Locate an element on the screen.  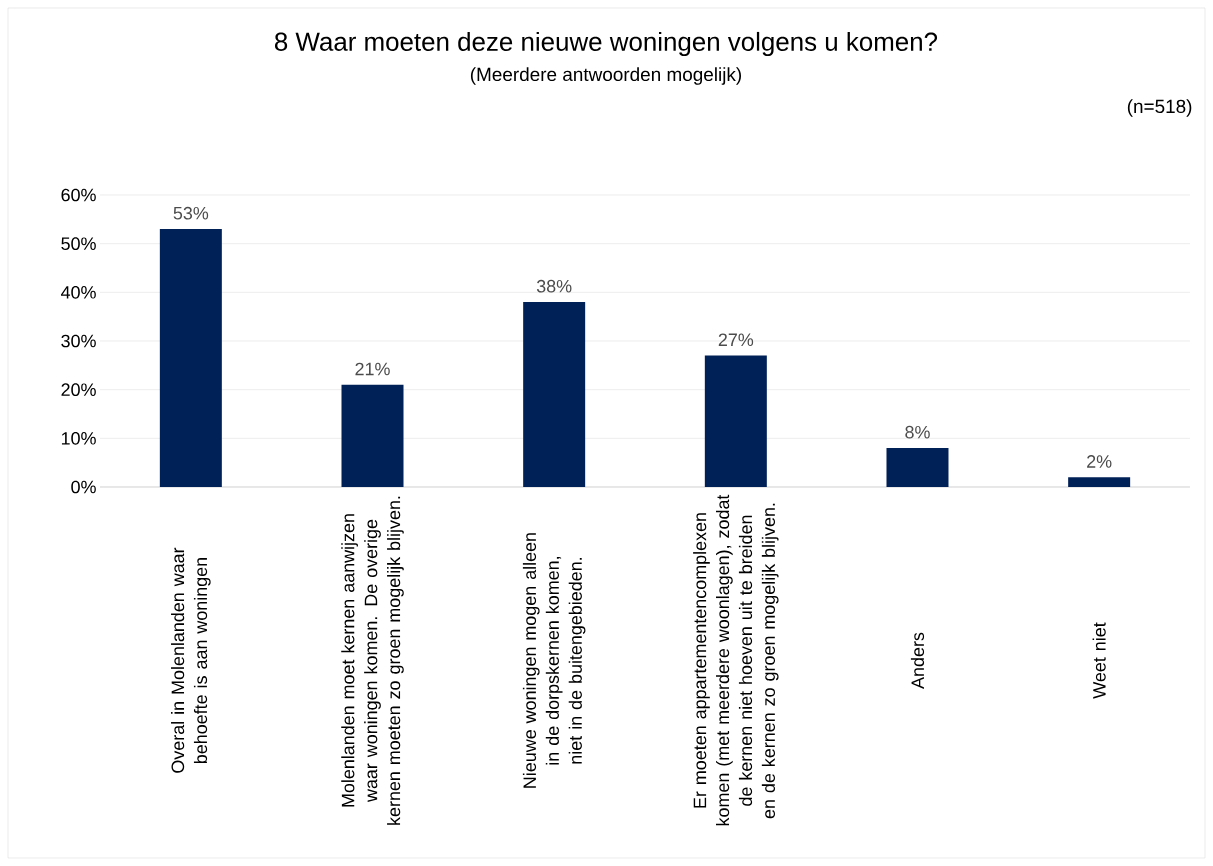
y-tick-label: 20% is located at coordinates (78, 389).